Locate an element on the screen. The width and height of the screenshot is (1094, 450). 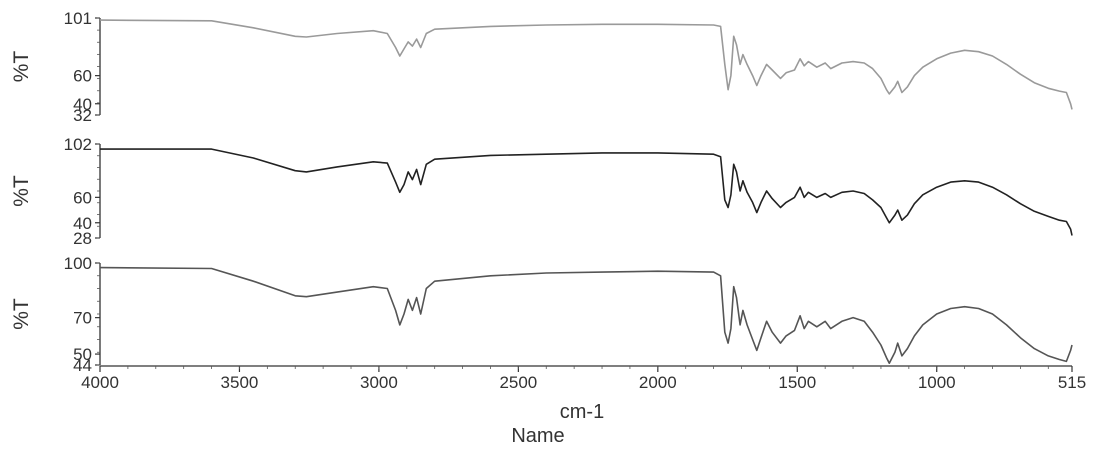
x-tick-label: 1000 is located at coordinates (937, 382).